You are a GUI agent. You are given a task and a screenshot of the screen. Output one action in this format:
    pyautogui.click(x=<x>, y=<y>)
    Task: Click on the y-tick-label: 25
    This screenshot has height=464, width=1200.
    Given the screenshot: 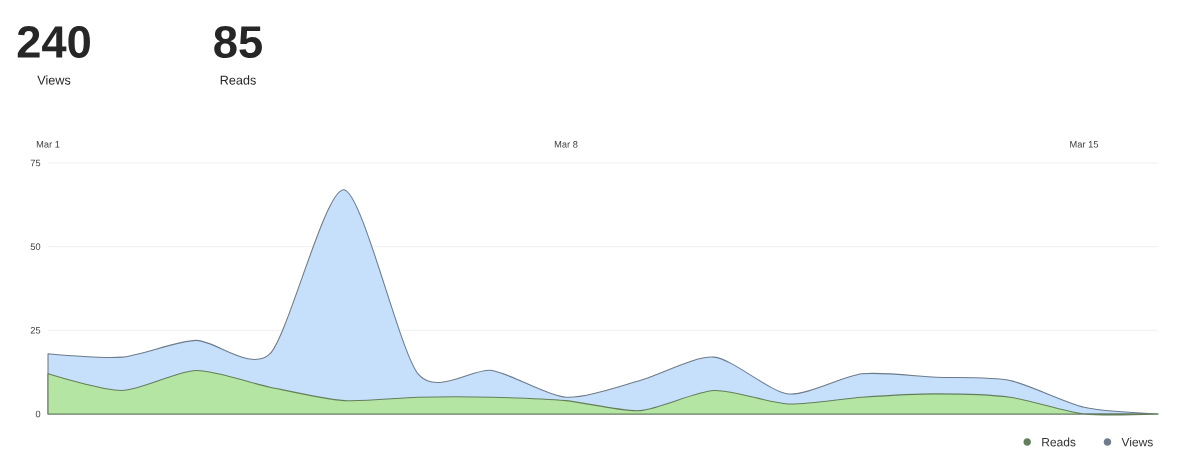 What is the action you would take?
    pyautogui.click(x=35, y=330)
    